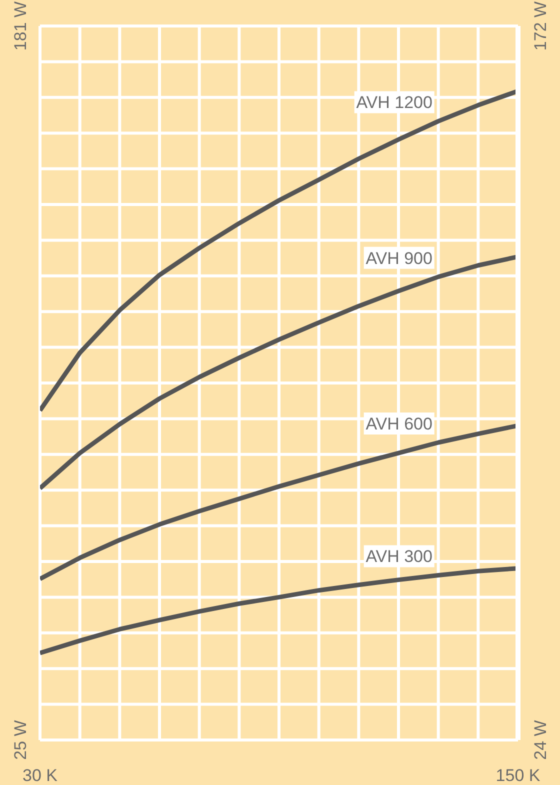 The image size is (560, 785). I want to click on y2-tick-label: 24 W, so click(540, 740).